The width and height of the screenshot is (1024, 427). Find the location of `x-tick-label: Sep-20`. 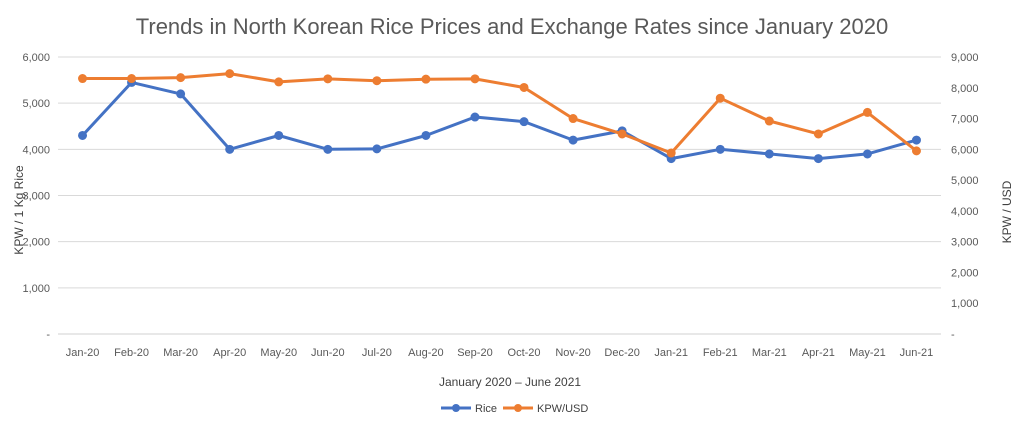

x-tick-label: Sep-20 is located at coordinates (474, 353).